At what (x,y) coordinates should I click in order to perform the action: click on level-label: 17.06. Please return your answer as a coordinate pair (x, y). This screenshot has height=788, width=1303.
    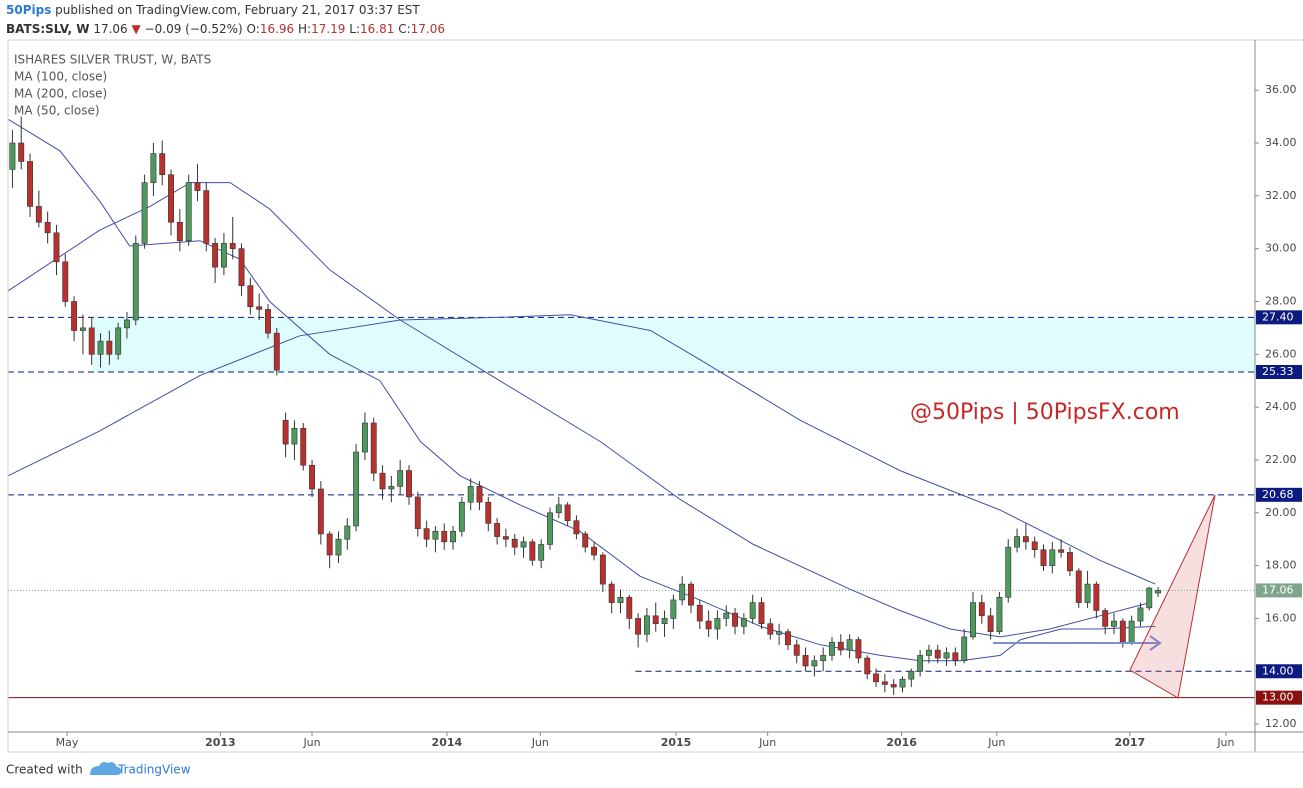
    Looking at the image, I should click on (1278, 589).